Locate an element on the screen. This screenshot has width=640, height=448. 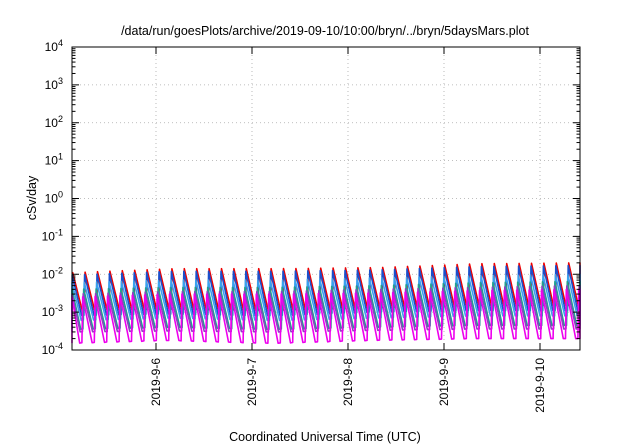
y-tick-label: 10⁰ is located at coordinates (54, 198).